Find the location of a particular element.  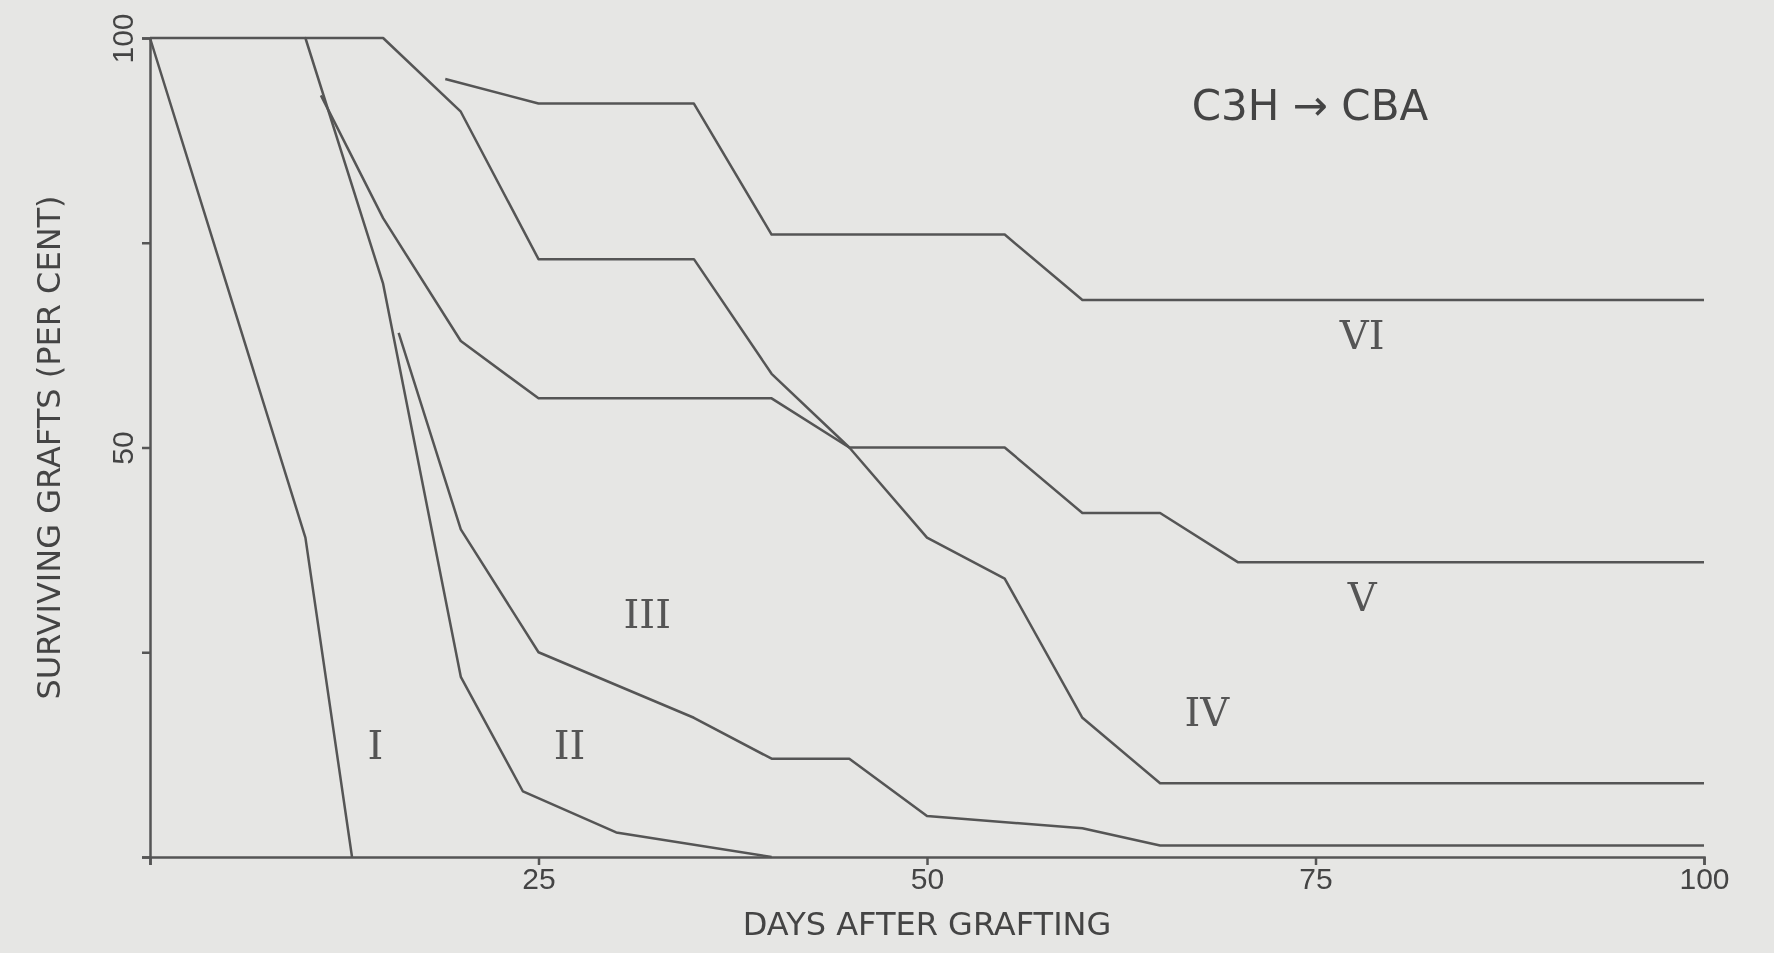

series-label: VI is located at coordinates (1361, 335).